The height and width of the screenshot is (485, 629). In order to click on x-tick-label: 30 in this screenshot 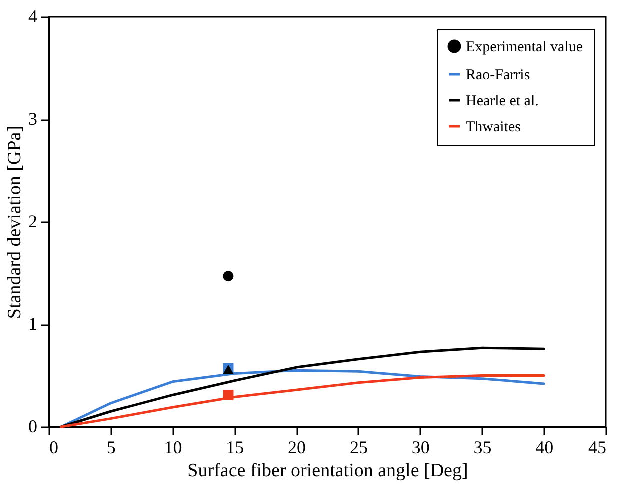, I will do `click(421, 448)`.